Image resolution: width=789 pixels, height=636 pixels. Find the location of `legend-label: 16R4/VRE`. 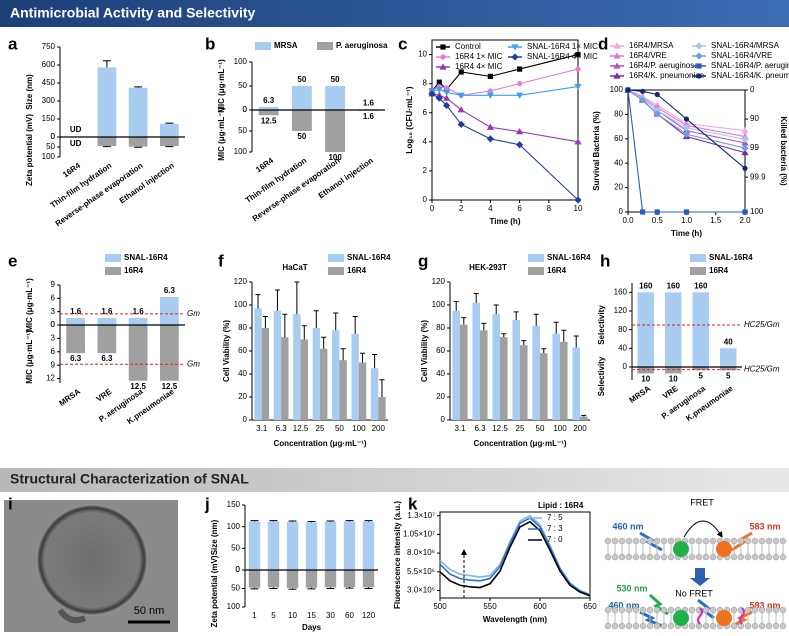

legend-label: 16R4/VRE is located at coordinates (648, 55).